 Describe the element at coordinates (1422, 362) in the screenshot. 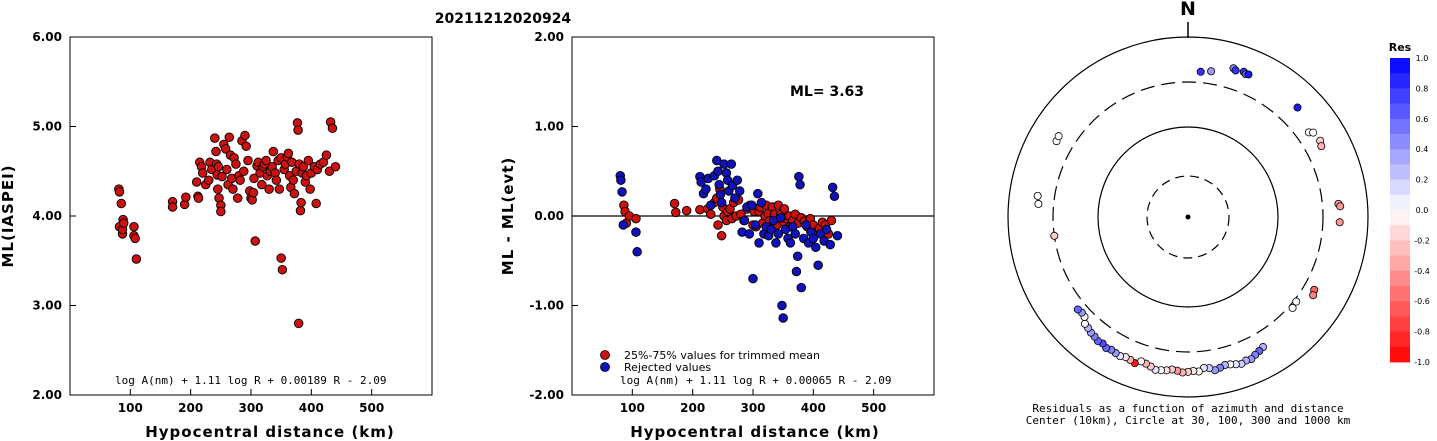

I see `colorbar-tick-label: -1.0` at that location.